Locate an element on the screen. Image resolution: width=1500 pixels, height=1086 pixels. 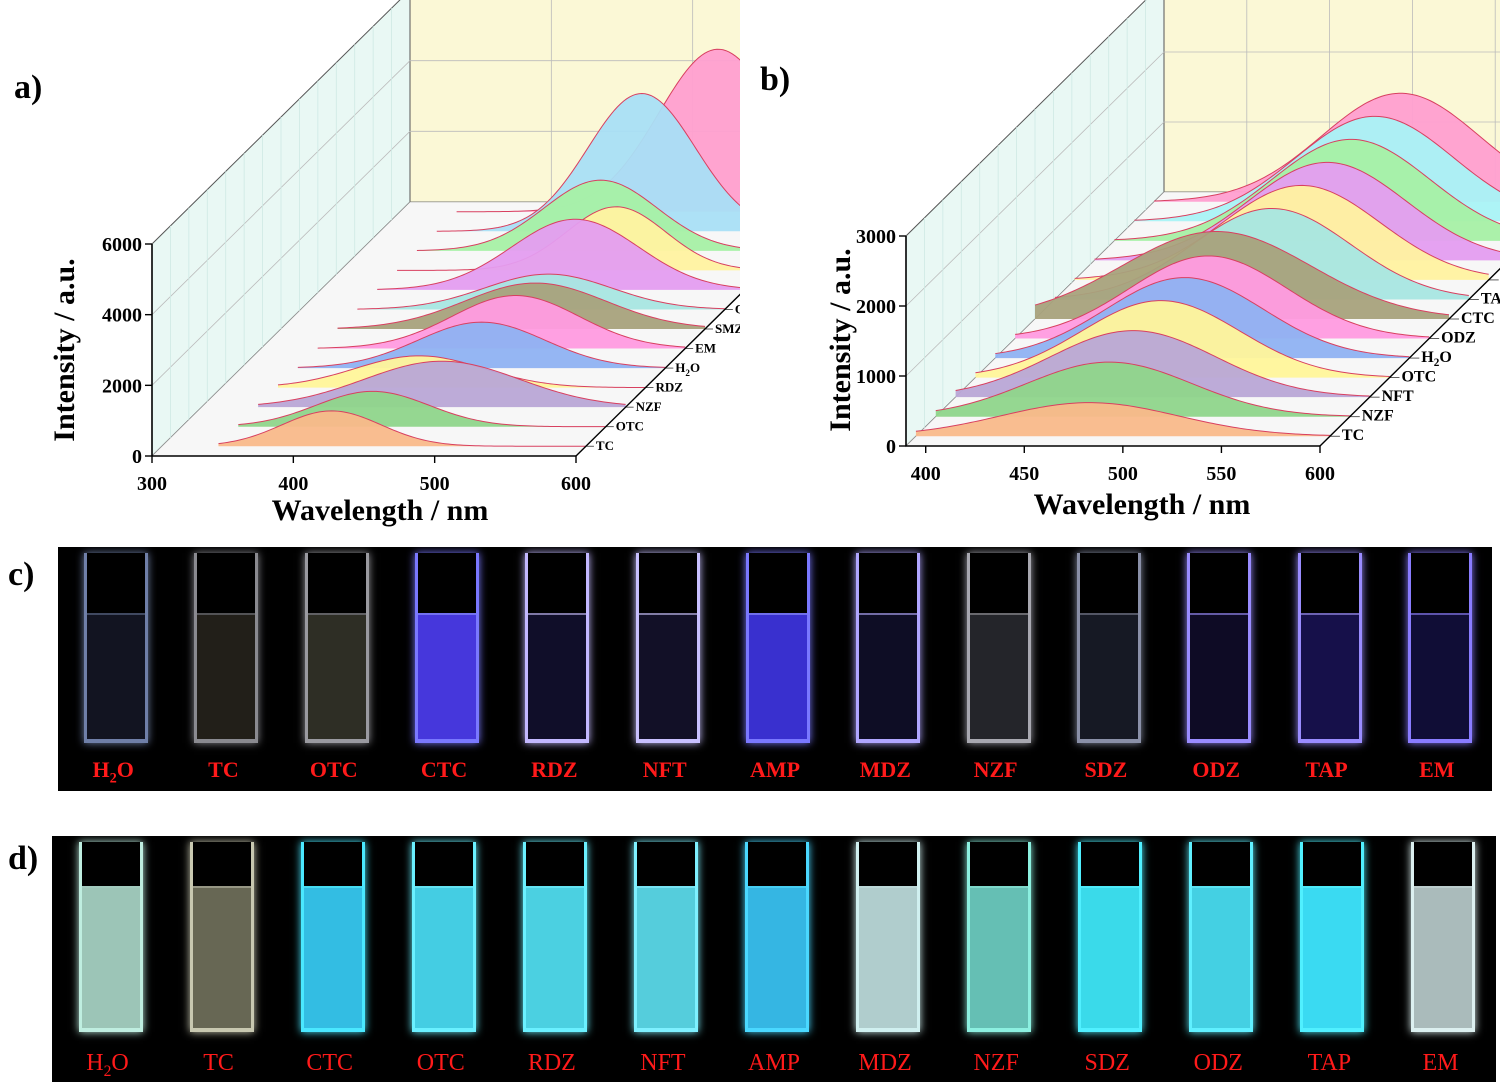
chart-b-series-line-otc is located at coordinates (1182, 338).